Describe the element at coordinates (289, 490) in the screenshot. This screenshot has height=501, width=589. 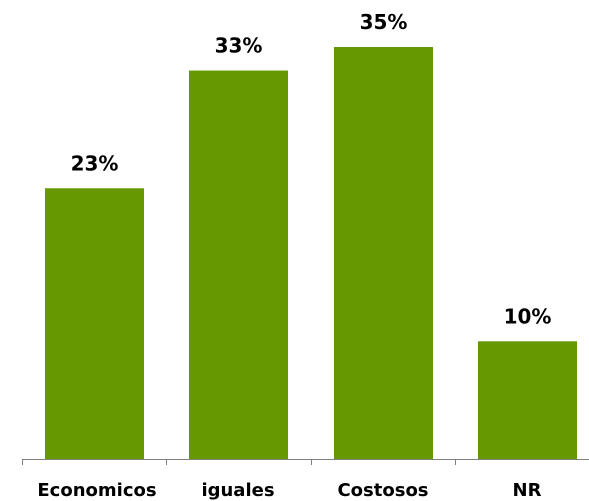
I see `category-labels-layer: Economicos iguales Costosos NR` at that location.